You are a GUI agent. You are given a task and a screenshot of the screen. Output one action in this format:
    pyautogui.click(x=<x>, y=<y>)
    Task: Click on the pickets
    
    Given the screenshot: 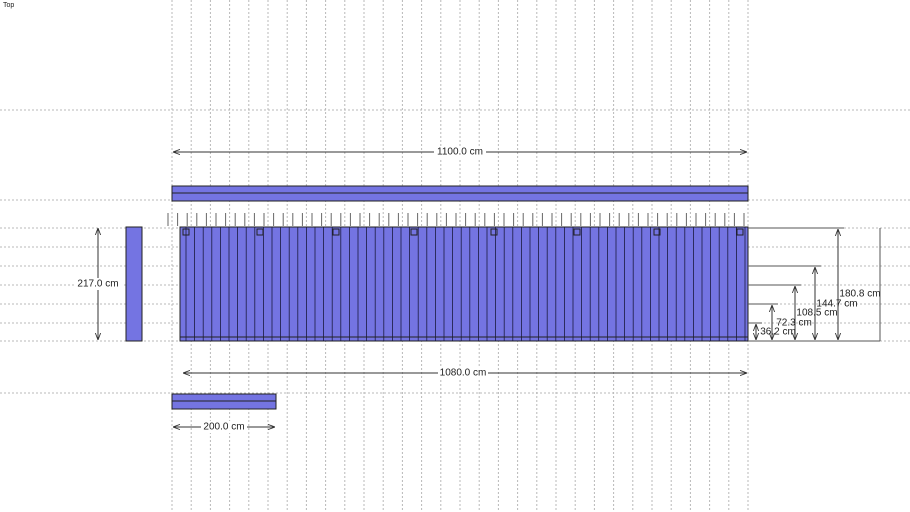 What is the action you would take?
    pyautogui.click(x=456, y=219)
    